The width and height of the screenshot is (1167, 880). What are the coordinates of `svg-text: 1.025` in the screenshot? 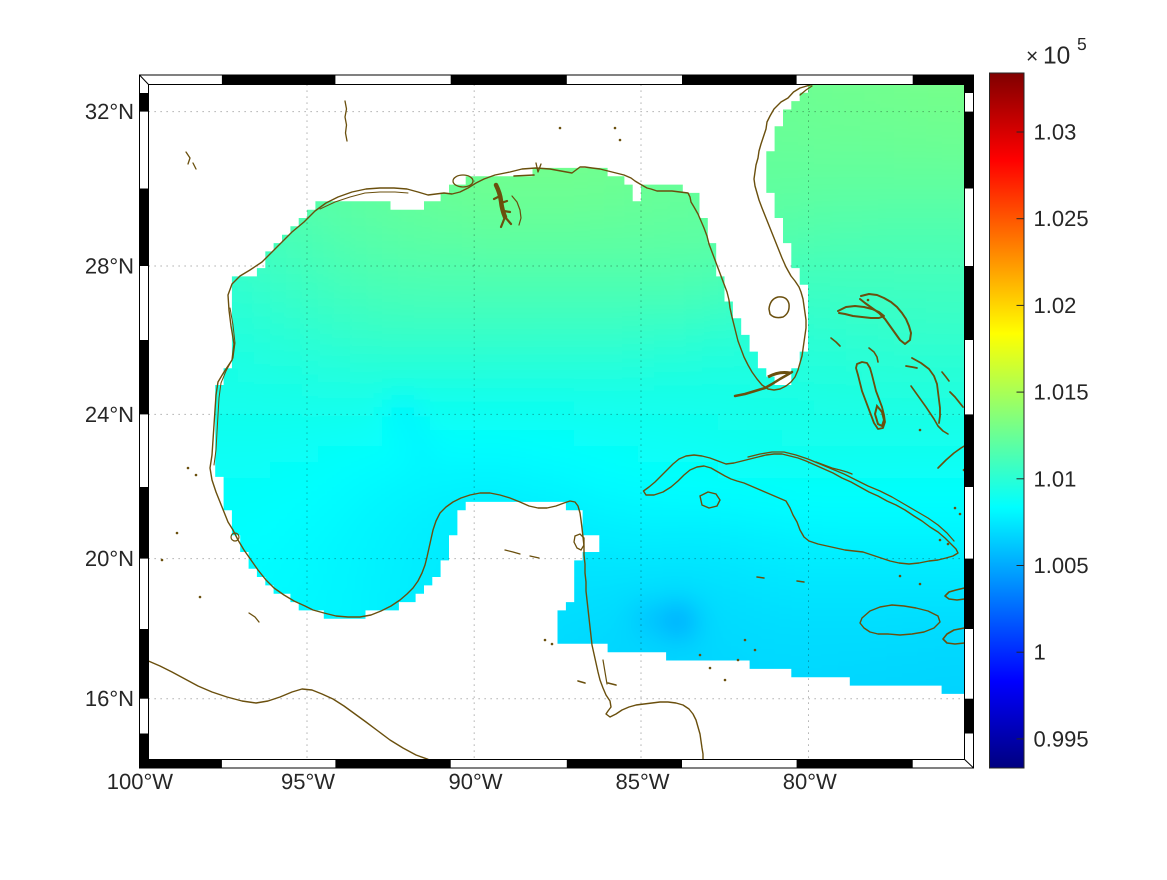 It's located at (1061, 218).